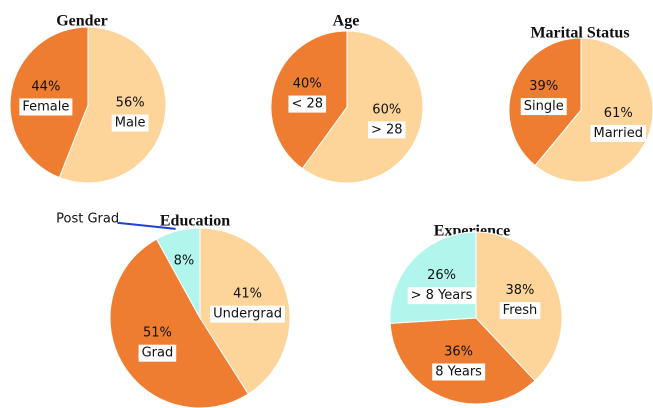 This screenshot has width=653, height=408. What do you see at coordinates (247, 294) in the screenshot?
I see `value-label: 41%` at bounding box center [247, 294].